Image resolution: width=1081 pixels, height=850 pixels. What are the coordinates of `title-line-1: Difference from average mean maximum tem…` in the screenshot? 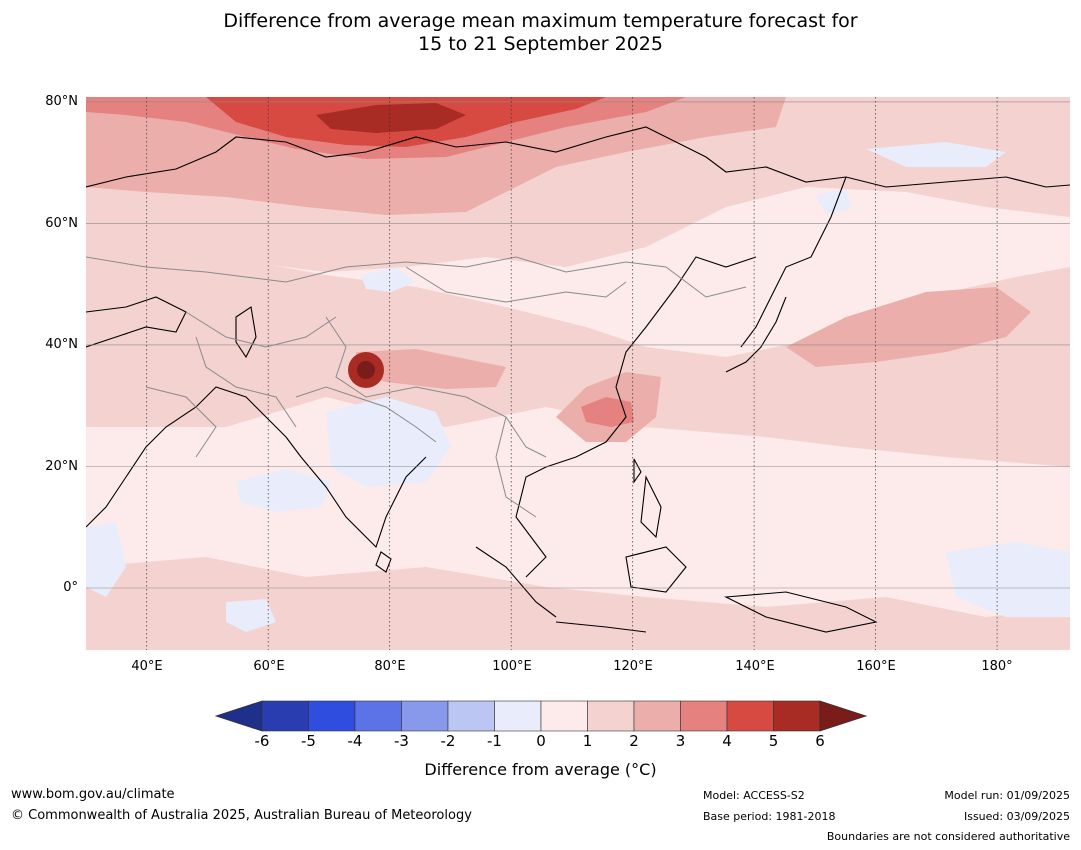 It's located at (540, 21).